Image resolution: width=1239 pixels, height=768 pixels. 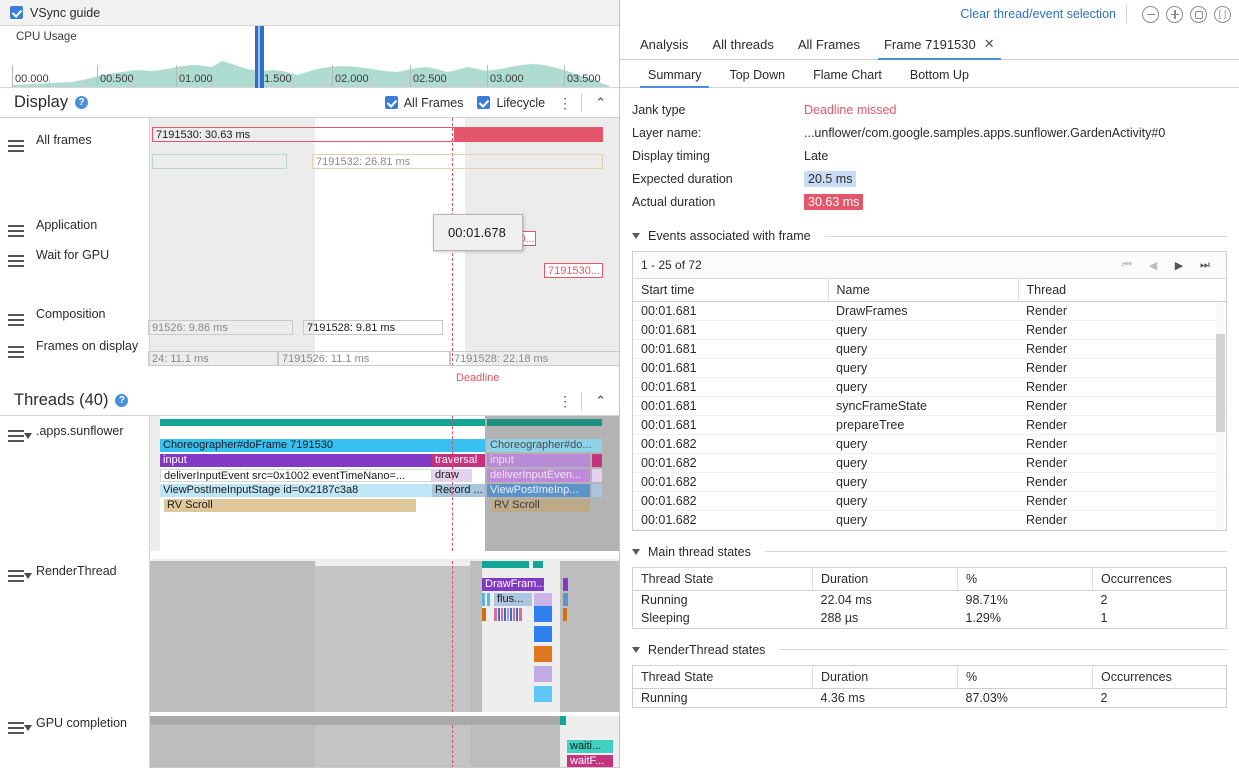 I want to click on display-collapse-icon: ⌃, so click(x=600, y=102).